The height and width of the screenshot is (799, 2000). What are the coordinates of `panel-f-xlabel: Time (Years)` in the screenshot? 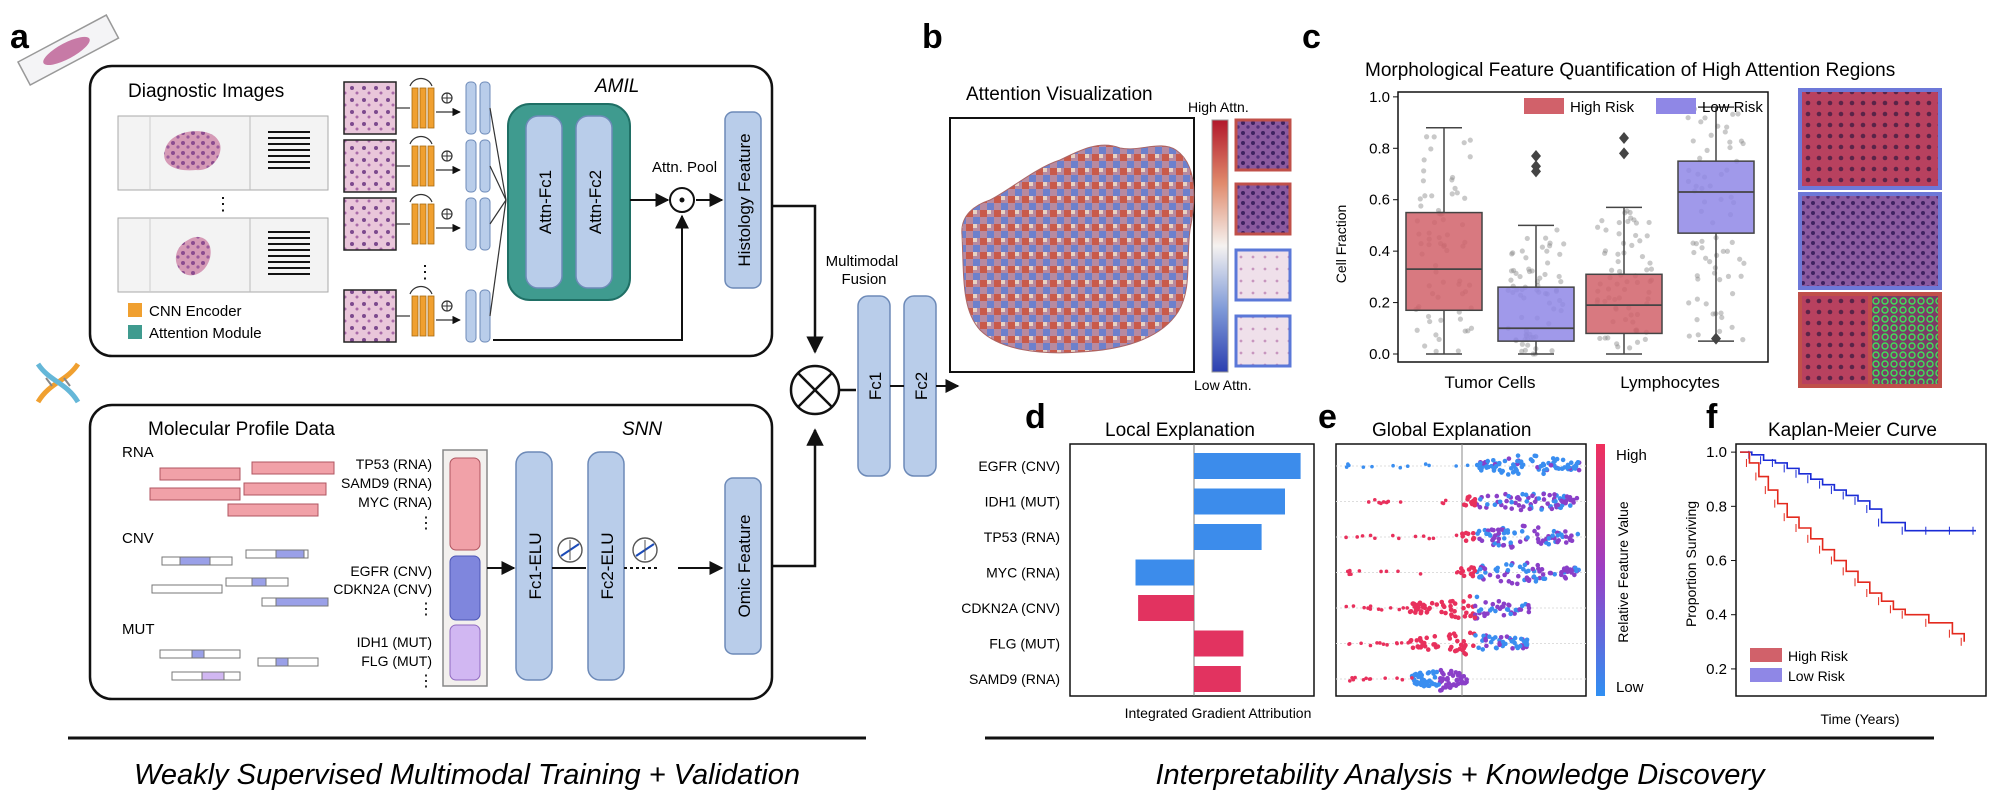 It's located at (1859, 719).